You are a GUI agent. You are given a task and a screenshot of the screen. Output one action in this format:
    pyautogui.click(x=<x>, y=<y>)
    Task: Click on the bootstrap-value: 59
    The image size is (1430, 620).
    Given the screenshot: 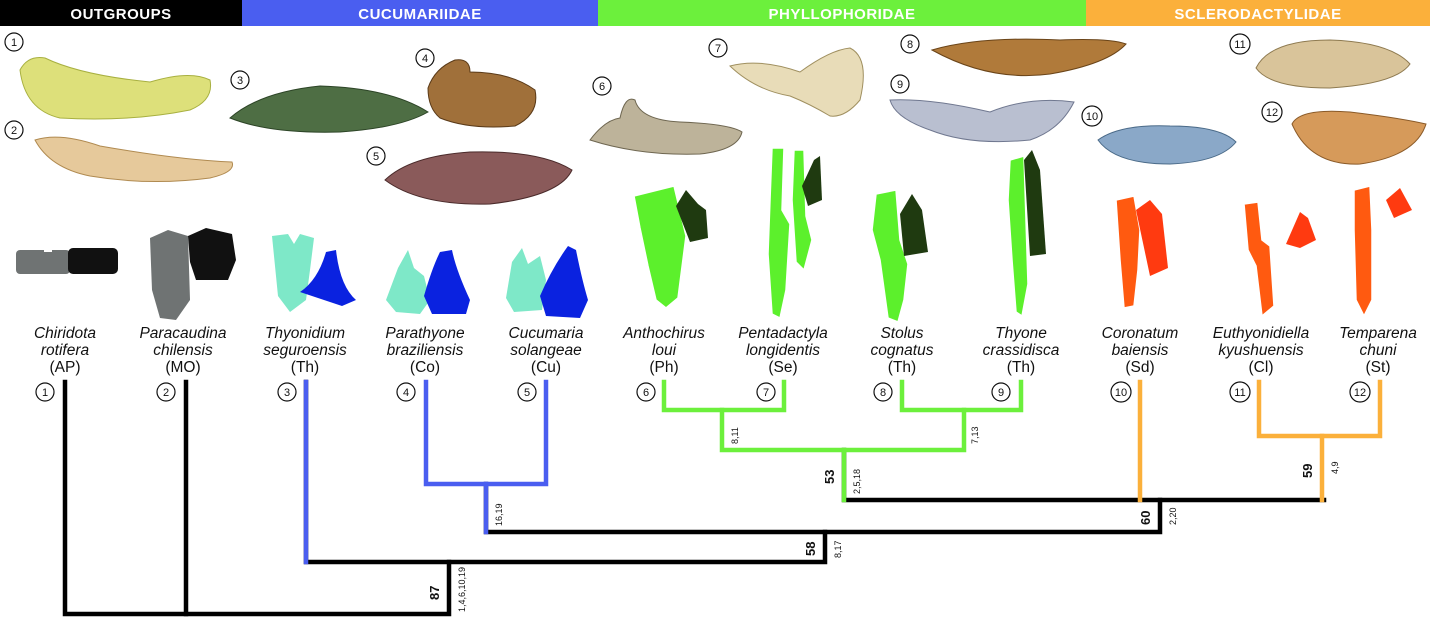 What is the action you would take?
    pyautogui.click(x=1307, y=471)
    